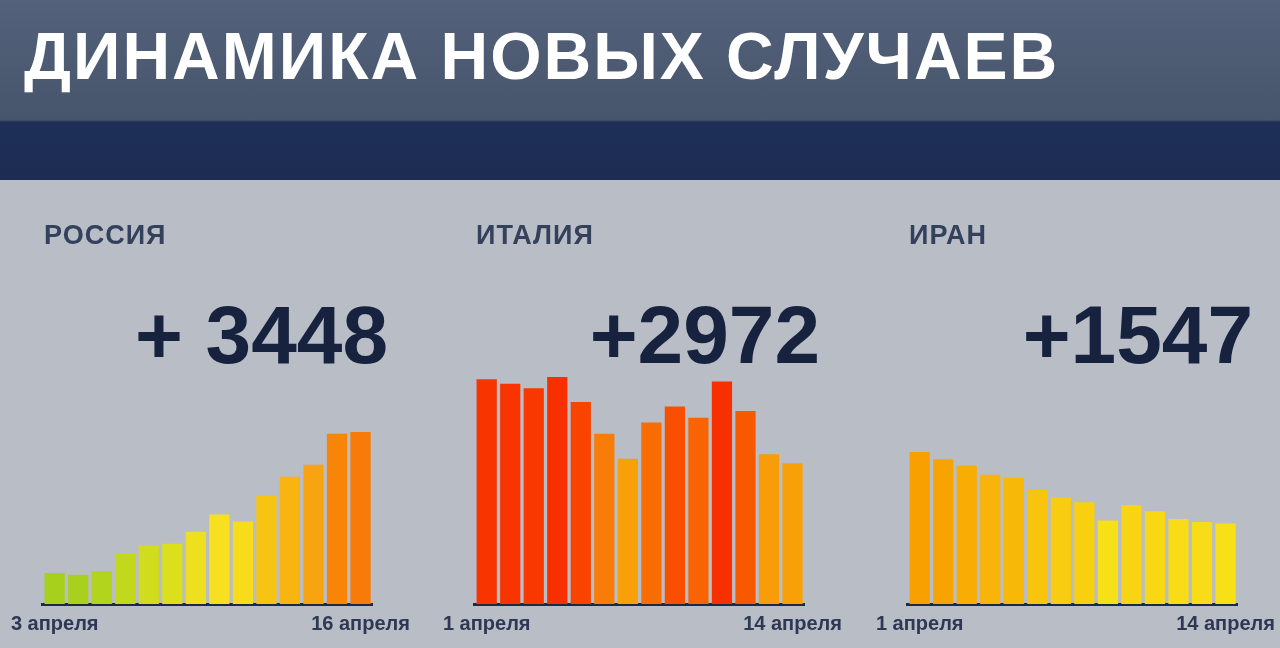  What do you see at coordinates (542, 56) in the screenshot?
I see `text: ДИНАМИКА НОВЫХ СЛУЧАЕВ` at bounding box center [542, 56].